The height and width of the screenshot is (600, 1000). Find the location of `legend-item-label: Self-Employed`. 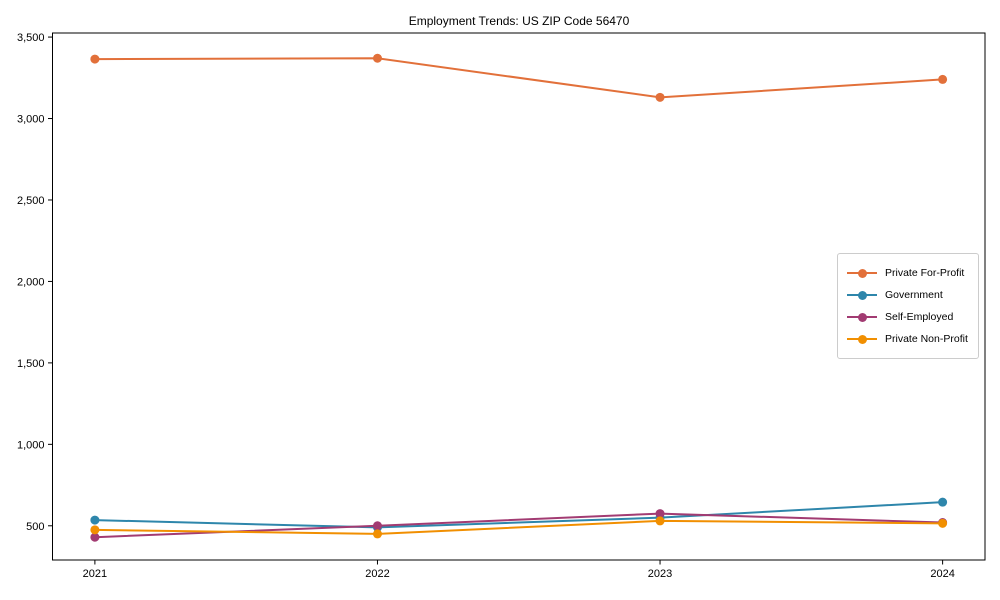

legend-item-label: Self-Employed is located at coordinates (919, 317).